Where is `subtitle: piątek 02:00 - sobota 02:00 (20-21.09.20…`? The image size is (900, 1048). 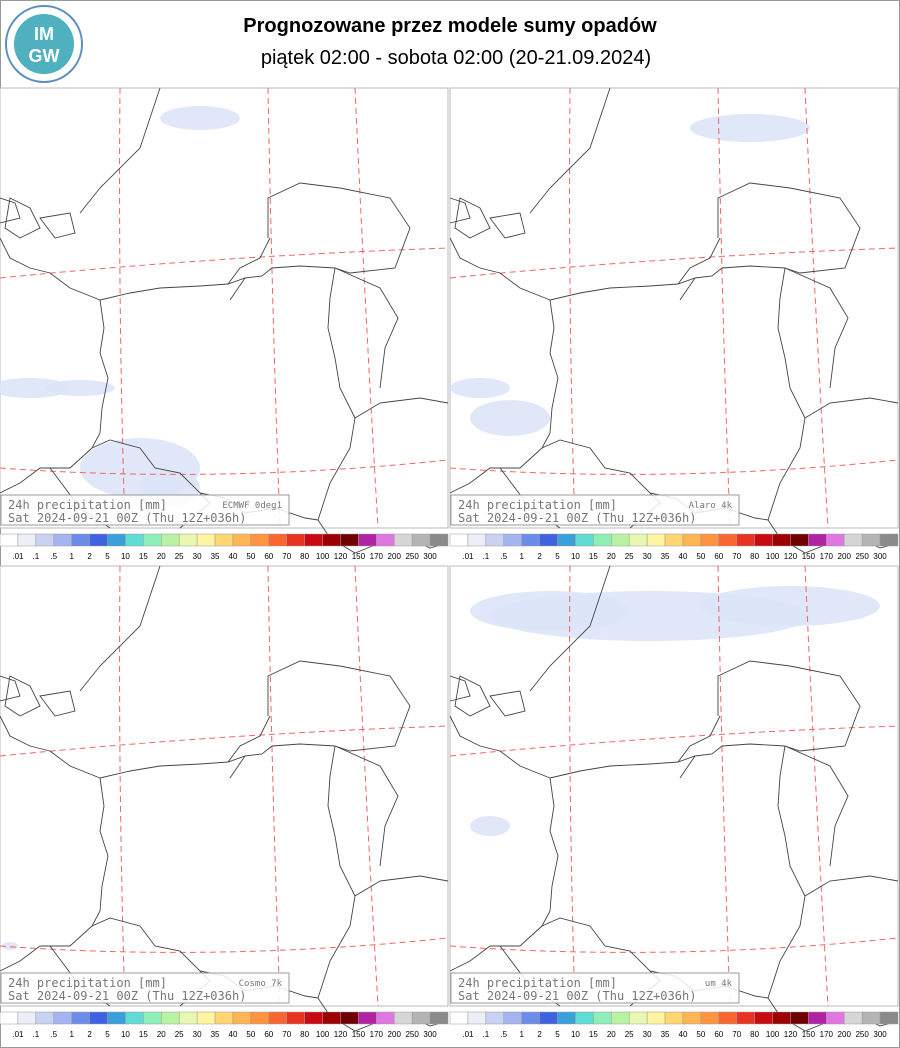 subtitle: piątek 02:00 - sobota 02:00 (20-21.09.20… is located at coordinates (456, 58).